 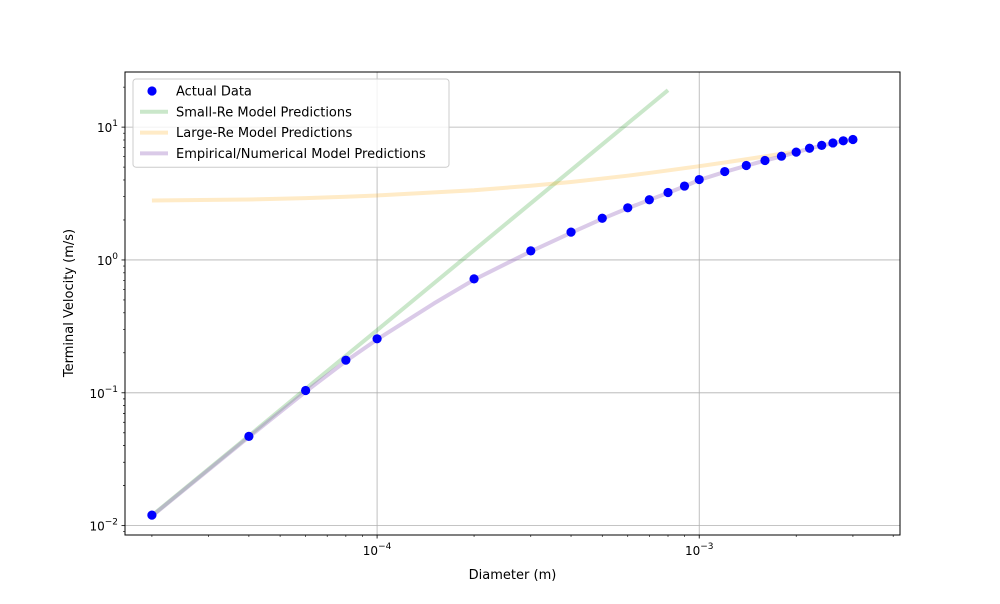 What do you see at coordinates (474, 176) in the screenshot?
I see `series-line` at bounding box center [474, 176].